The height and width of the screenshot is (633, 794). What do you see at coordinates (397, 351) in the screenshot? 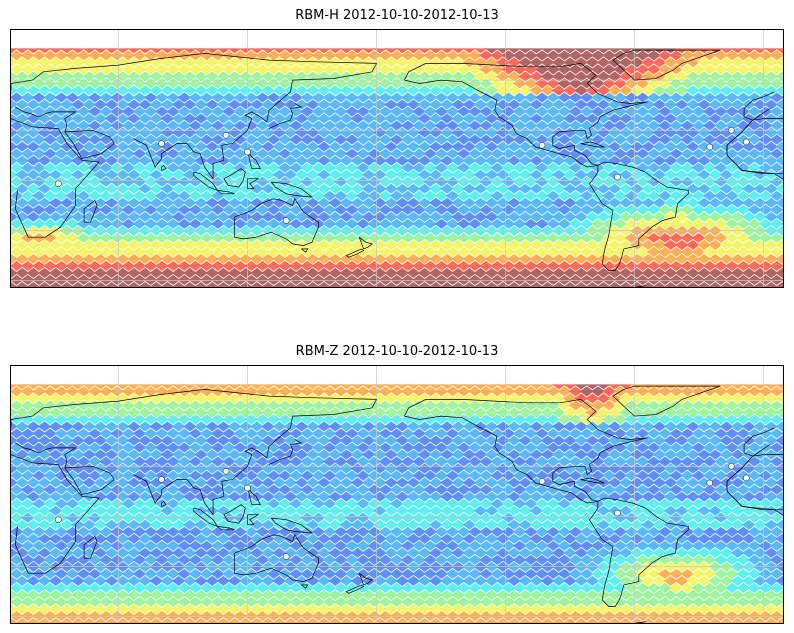
I see `panel-title: RBM-Z 2012-10-10-2012-10-13` at bounding box center [397, 351].